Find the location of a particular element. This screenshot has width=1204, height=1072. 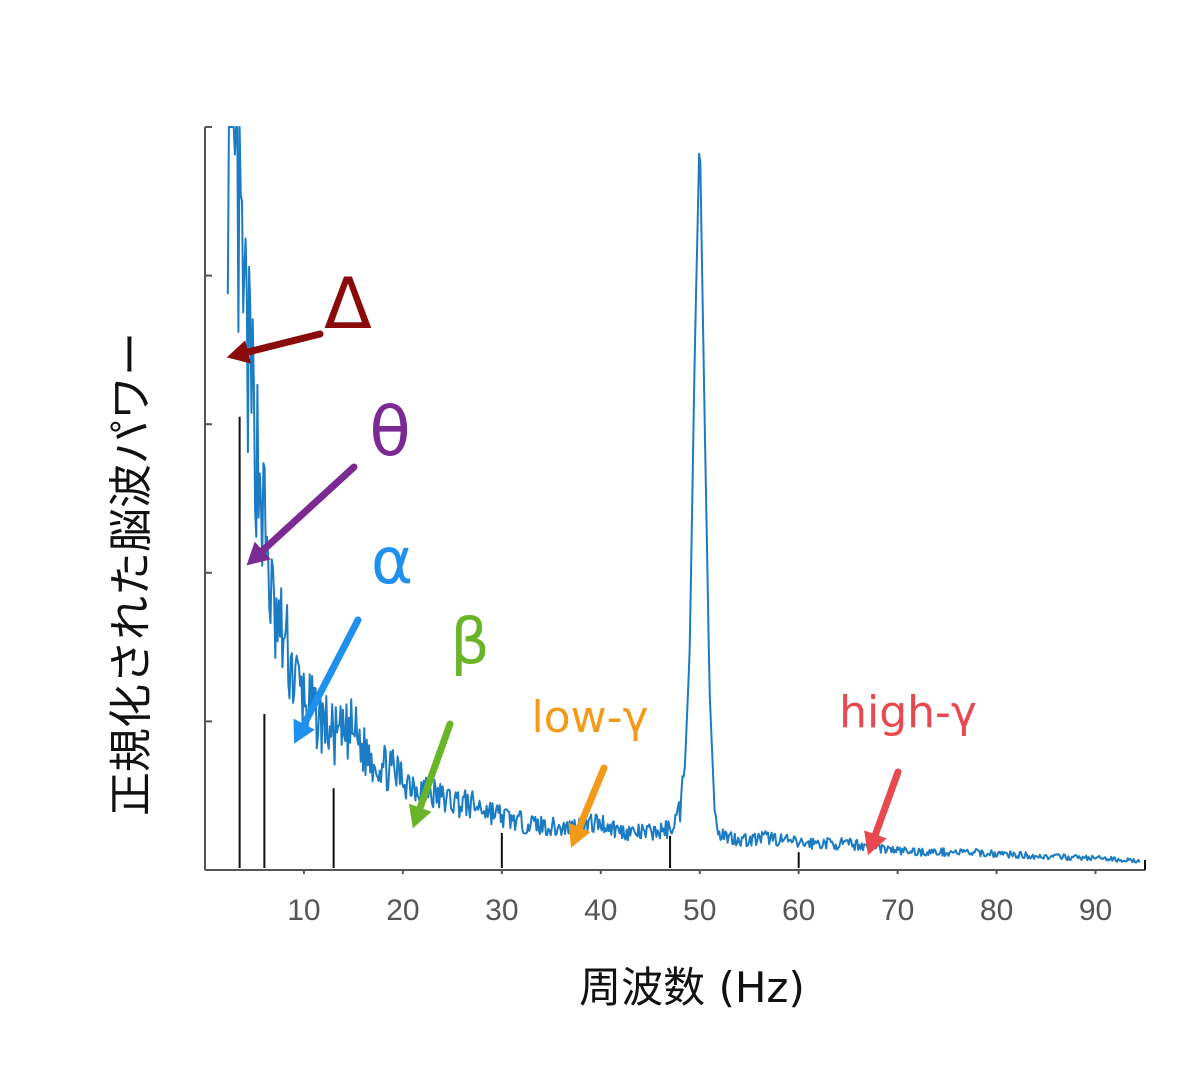

y-axis-title: 正規化された脳波パワー is located at coordinates (131, 574).